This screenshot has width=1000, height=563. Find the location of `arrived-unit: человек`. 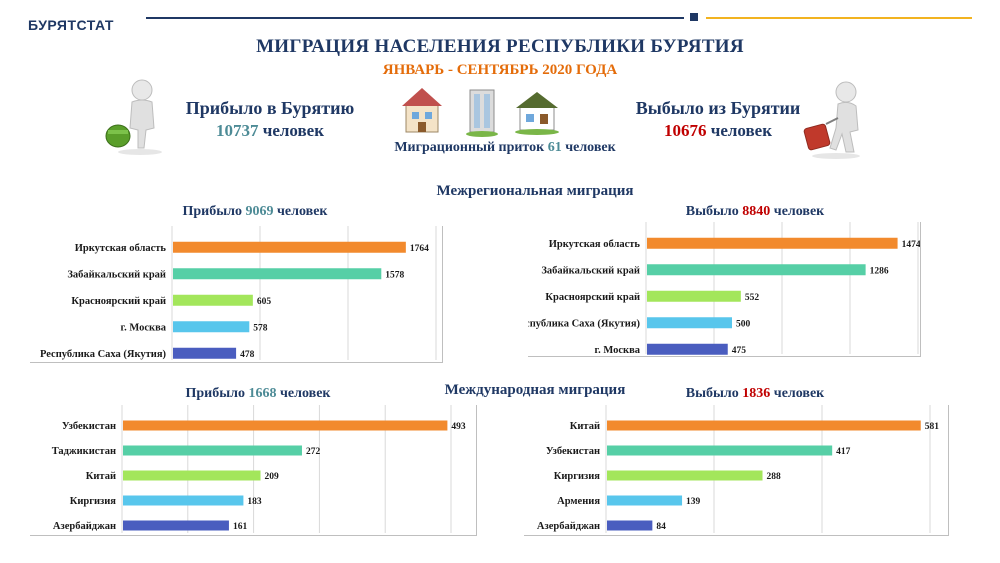

arrived-unit: человек is located at coordinates (291, 130).